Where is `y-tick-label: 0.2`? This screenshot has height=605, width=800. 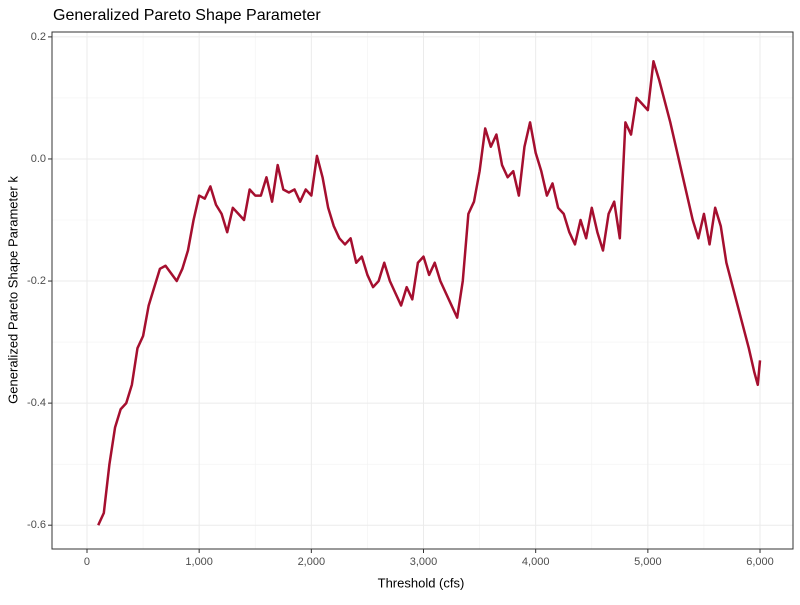 y-tick-label: 0.2 is located at coordinates (38, 37).